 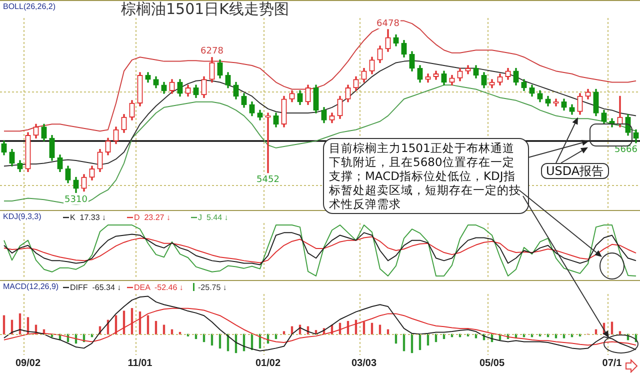 What do you see at coordinates (426, 176) in the screenshot?
I see `annotation: 目前棕榈主力1501正处于布林通道下轨附近，且在5680位置存在一定支撑；MACD指标位处低位，KDJ指标暂处超卖区域，短期存在一定的技术性反弹需求` at bounding box center [426, 176].